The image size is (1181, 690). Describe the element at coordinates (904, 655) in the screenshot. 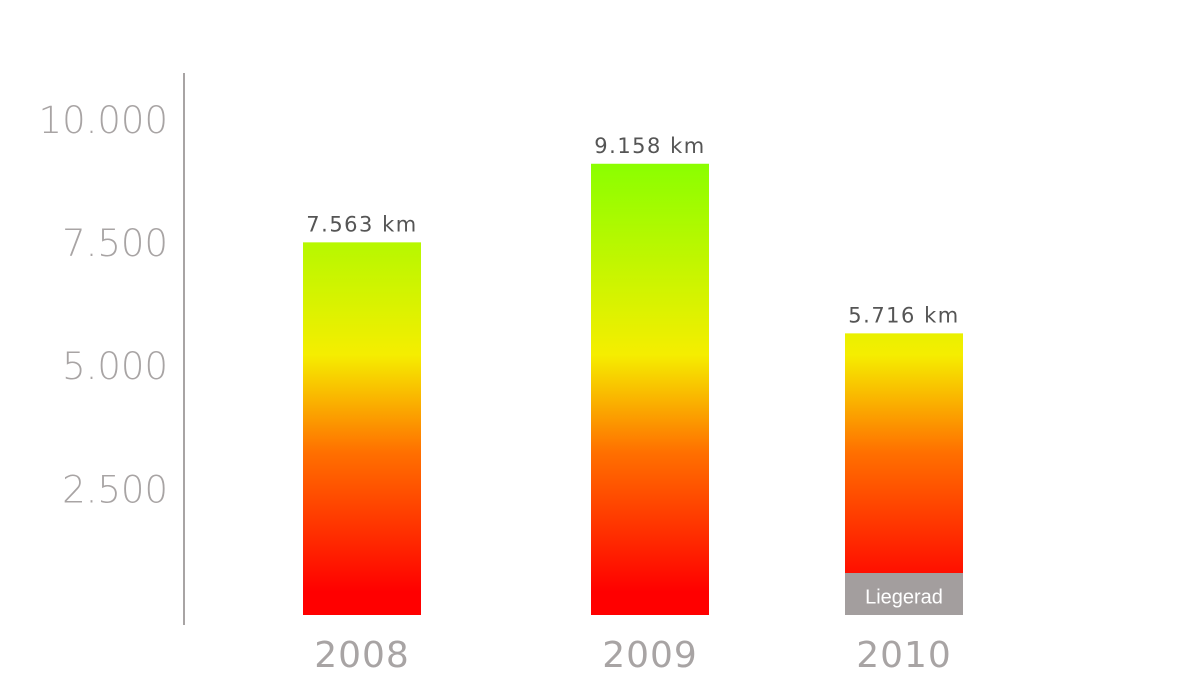

I see `x-tick-label: 2010` at that location.